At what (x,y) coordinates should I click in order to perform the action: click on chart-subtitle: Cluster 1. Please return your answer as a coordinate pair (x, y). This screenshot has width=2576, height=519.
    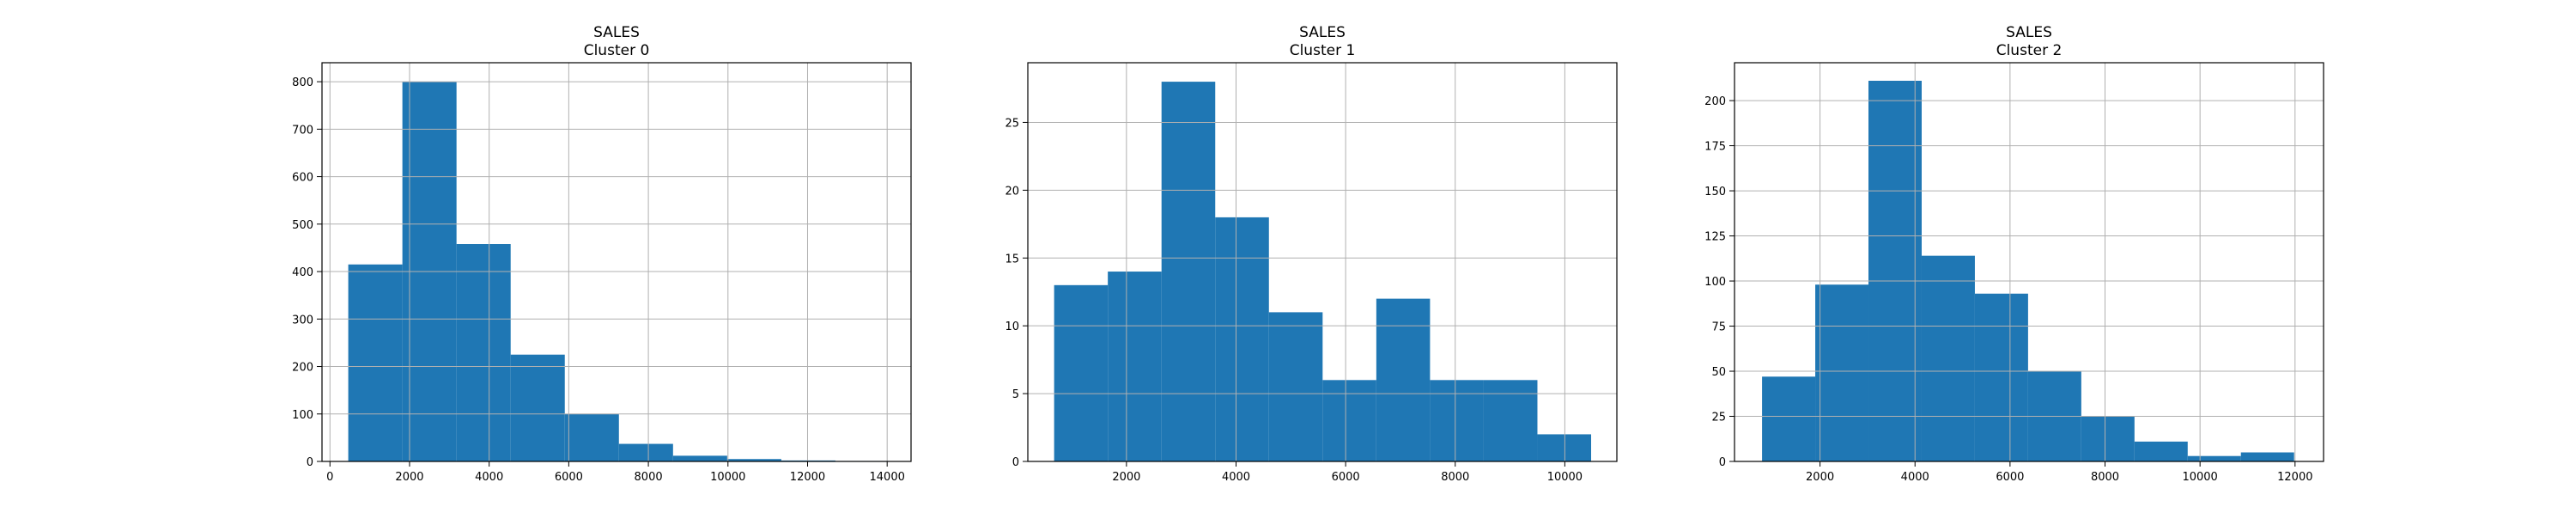
    Looking at the image, I should click on (1323, 50).